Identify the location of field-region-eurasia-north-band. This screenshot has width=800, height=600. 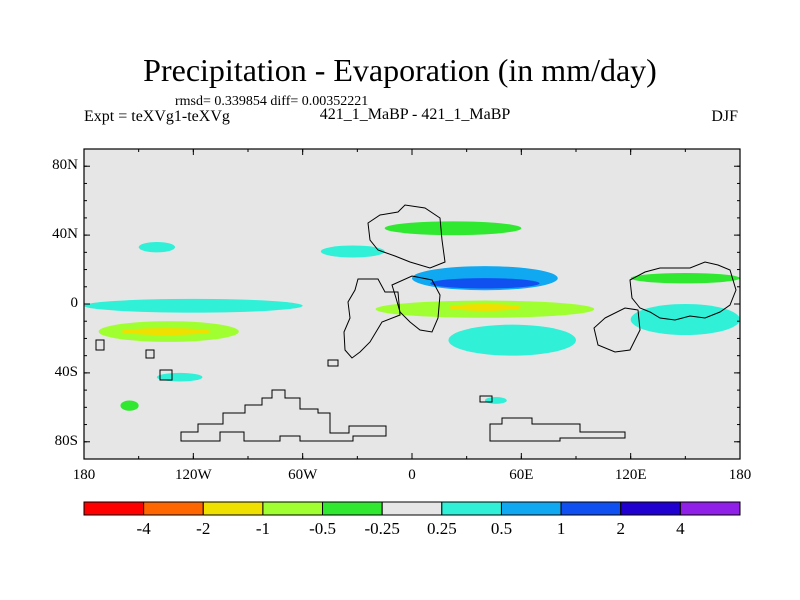
(453, 228).